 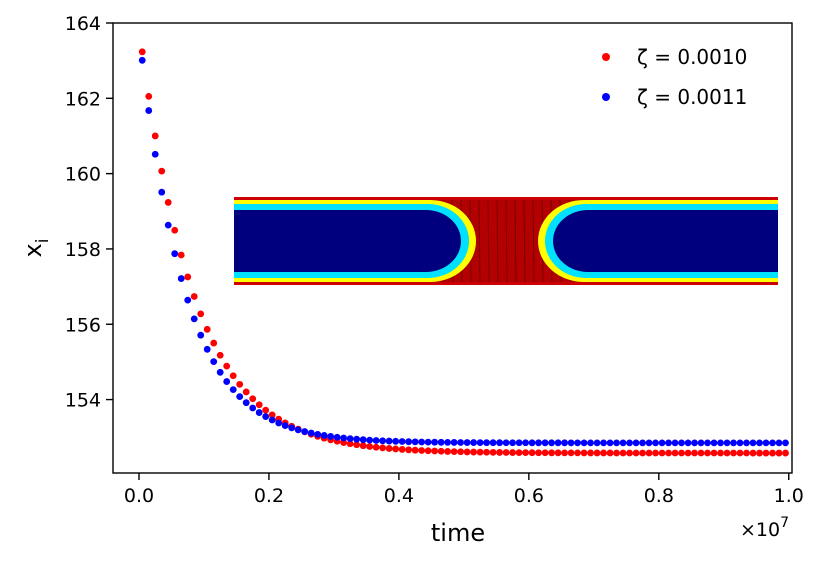 What do you see at coordinates (33, 250) in the screenshot?
I see `y-axis-label-main: x` at bounding box center [33, 250].